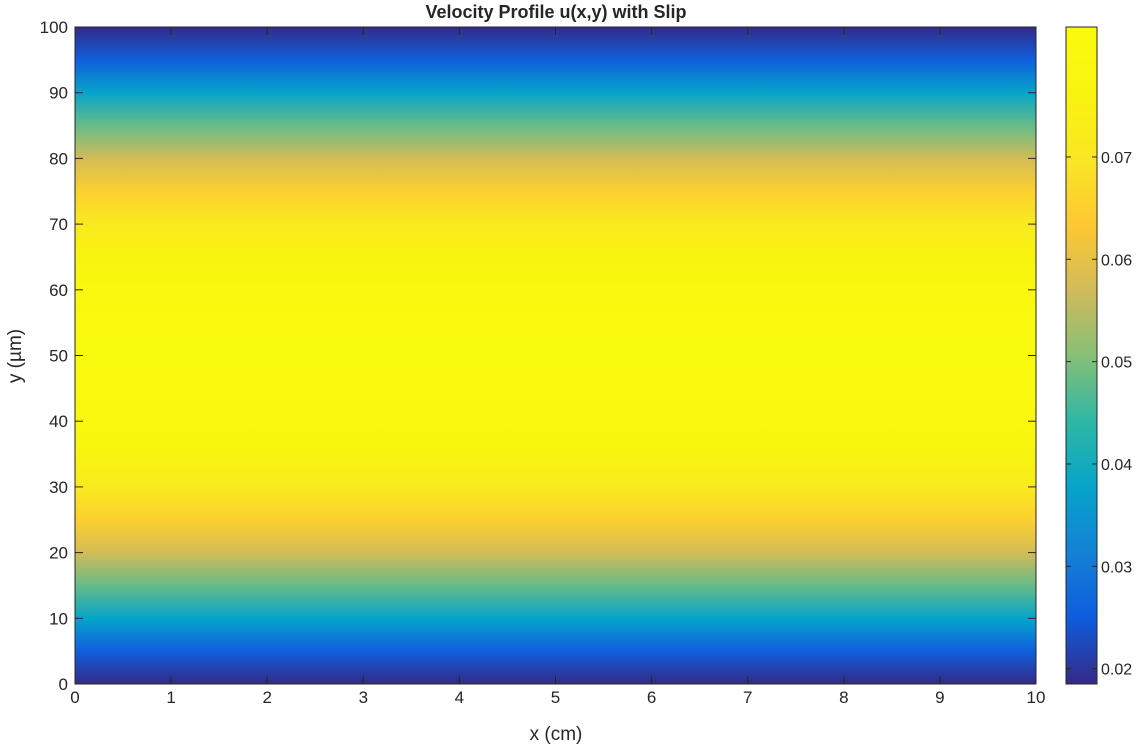 Image resolution: width=1145 pixels, height=746 pixels. Describe the element at coordinates (555, 697) in the screenshot. I see `x-tick-label: 5` at that location.